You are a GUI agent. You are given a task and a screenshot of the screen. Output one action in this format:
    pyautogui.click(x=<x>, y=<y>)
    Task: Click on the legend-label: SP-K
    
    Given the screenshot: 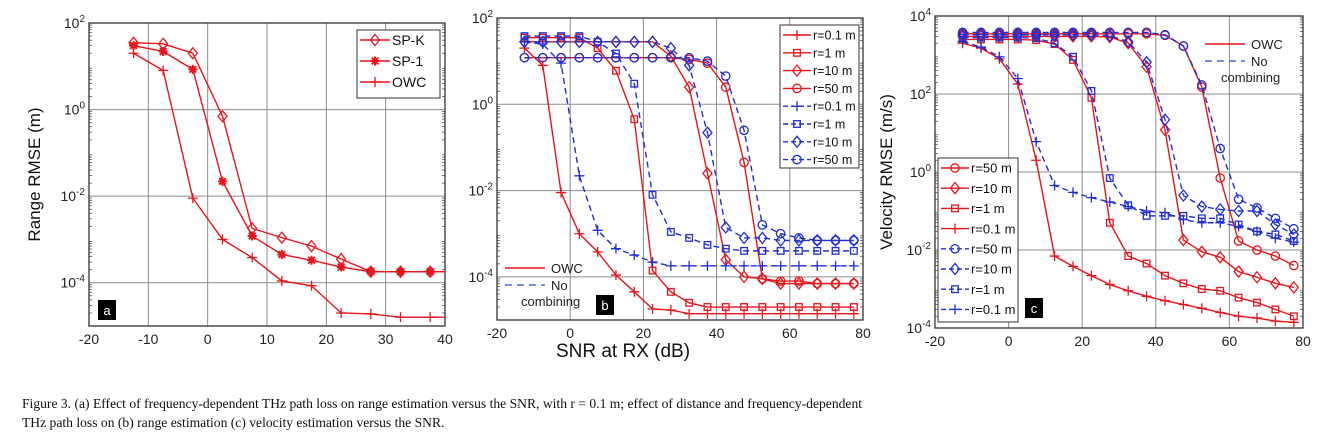 What is the action you would take?
    pyautogui.click(x=408, y=40)
    